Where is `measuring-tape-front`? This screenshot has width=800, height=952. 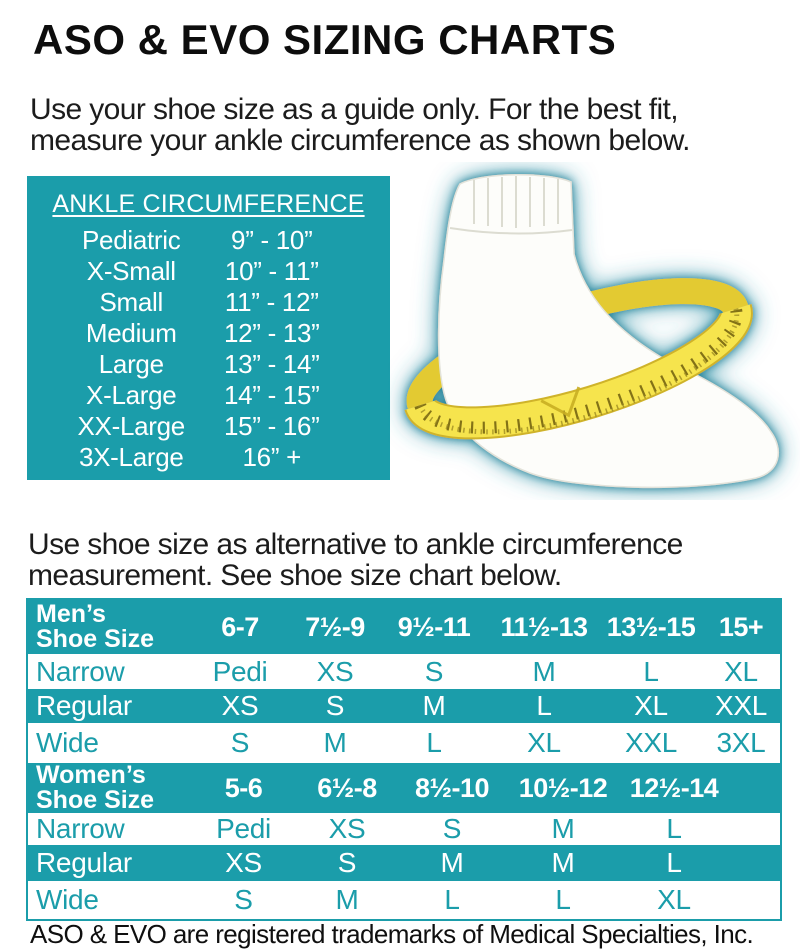 measuring-tape-front is located at coordinates (578, 372).